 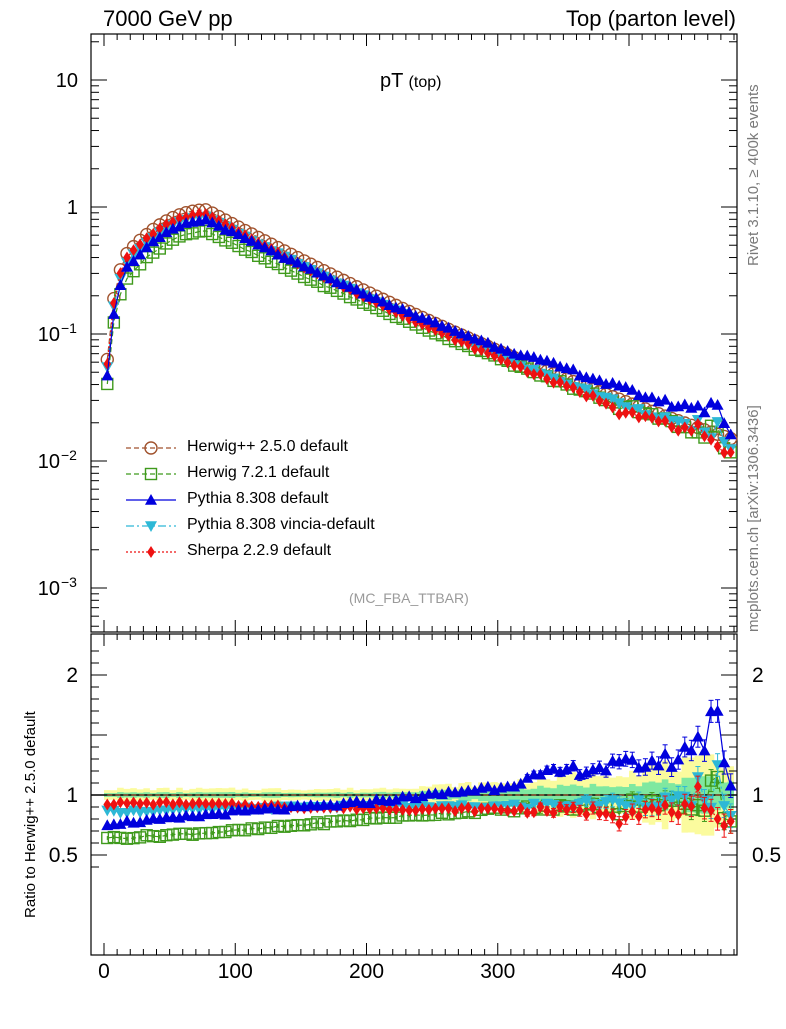 I want to click on y-tick-label-upper: 10, so click(x=49, y=589).